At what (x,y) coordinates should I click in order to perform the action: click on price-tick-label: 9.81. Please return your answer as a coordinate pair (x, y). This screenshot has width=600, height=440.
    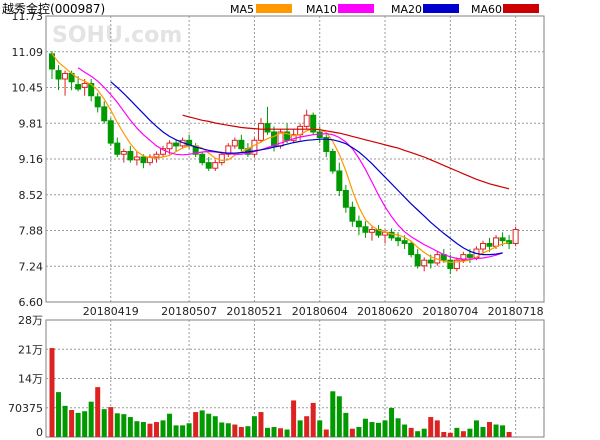
    Looking at the image, I should click on (31, 123).